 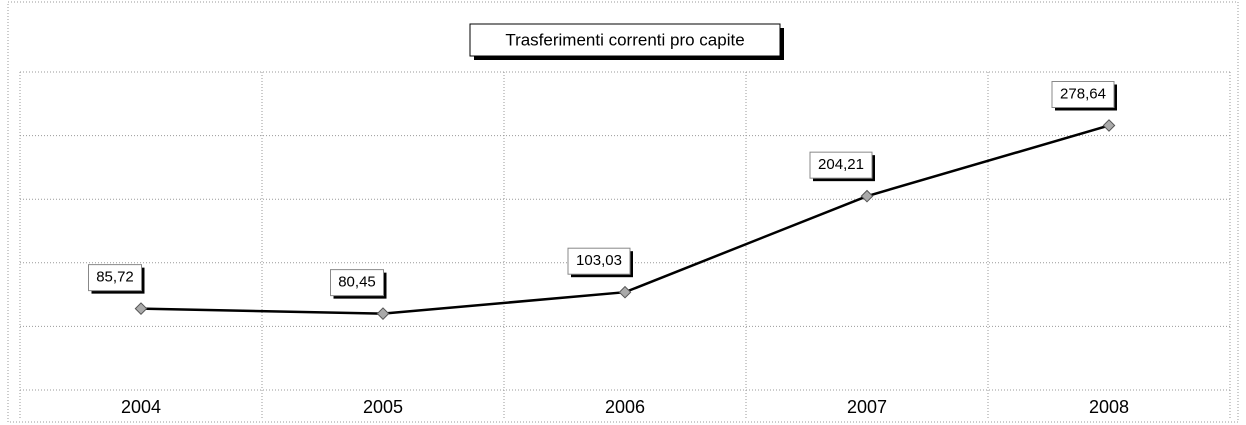 I want to click on title-box, so click(x=625, y=40).